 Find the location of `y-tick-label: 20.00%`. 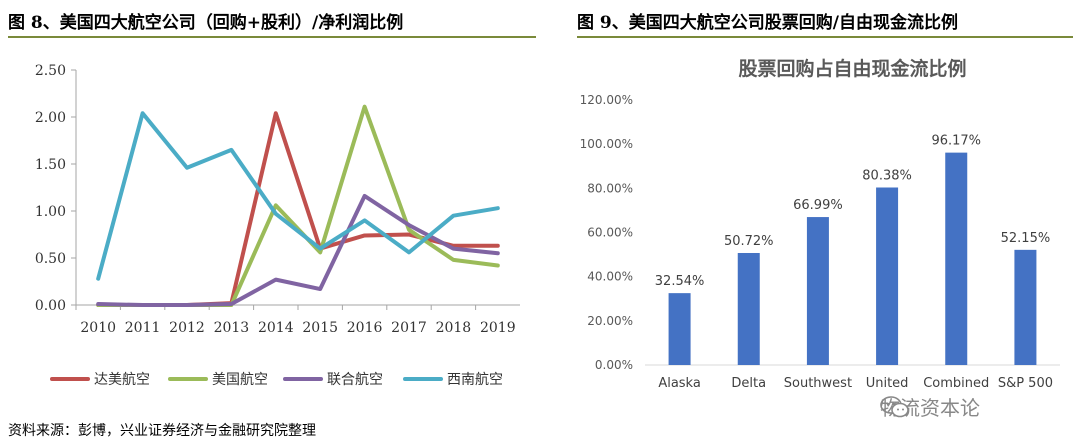

y-tick-label: 20.00% is located at coordinates (610, 321).